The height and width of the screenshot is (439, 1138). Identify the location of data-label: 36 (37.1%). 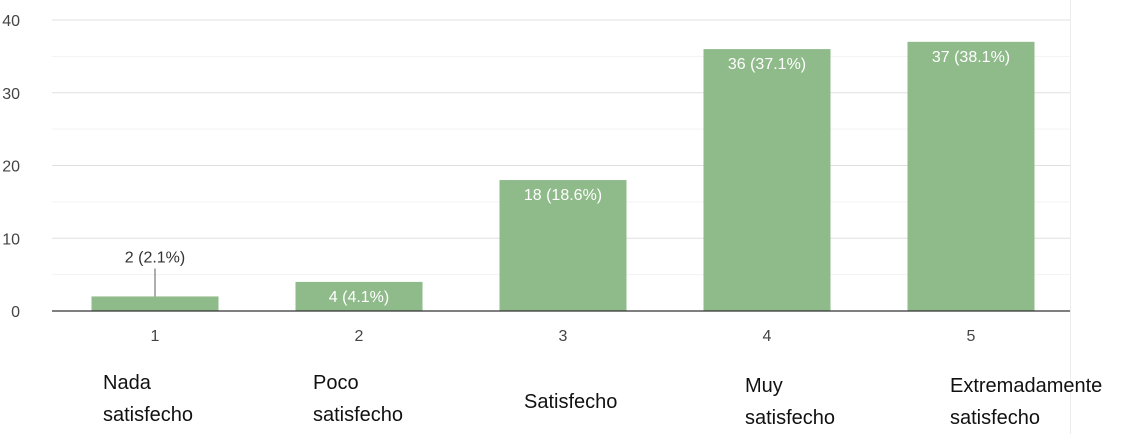
(767, 64).